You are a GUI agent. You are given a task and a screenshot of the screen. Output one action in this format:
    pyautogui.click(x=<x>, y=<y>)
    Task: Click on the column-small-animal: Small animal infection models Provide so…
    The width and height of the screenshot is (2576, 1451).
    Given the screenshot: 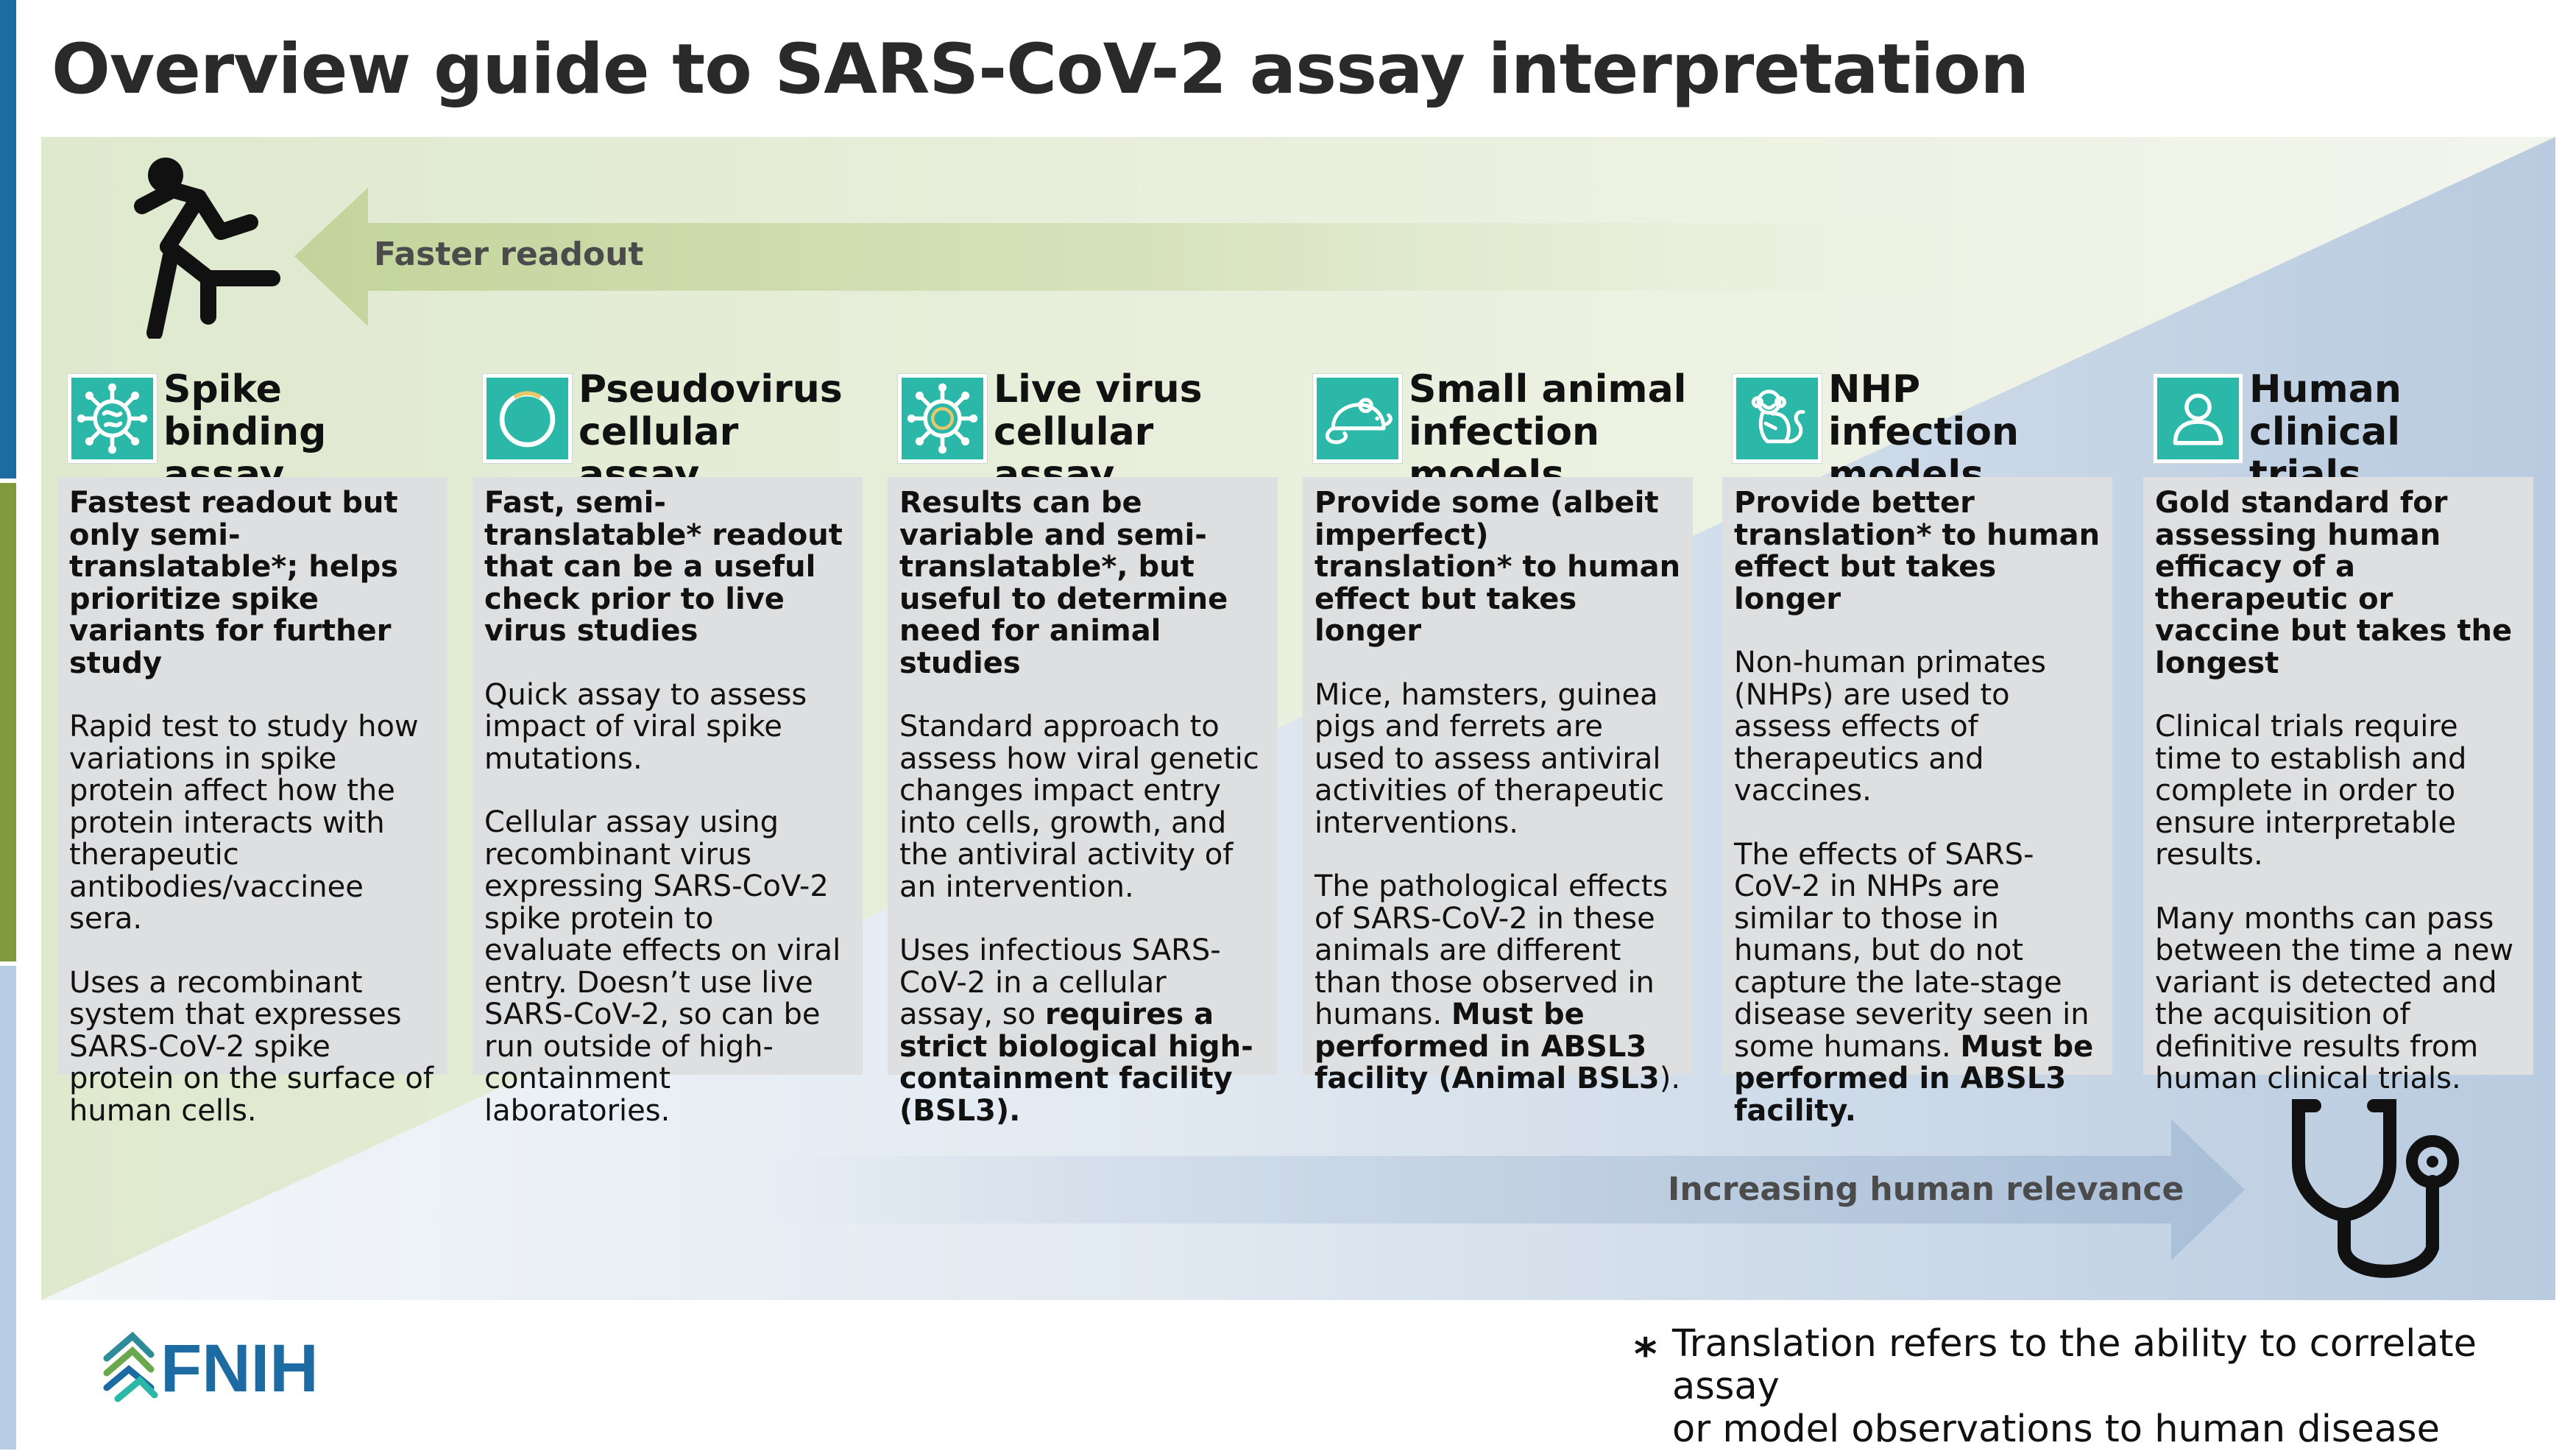 What is the action you would take?
    pyautogui.click(x=1498, y=731)
    